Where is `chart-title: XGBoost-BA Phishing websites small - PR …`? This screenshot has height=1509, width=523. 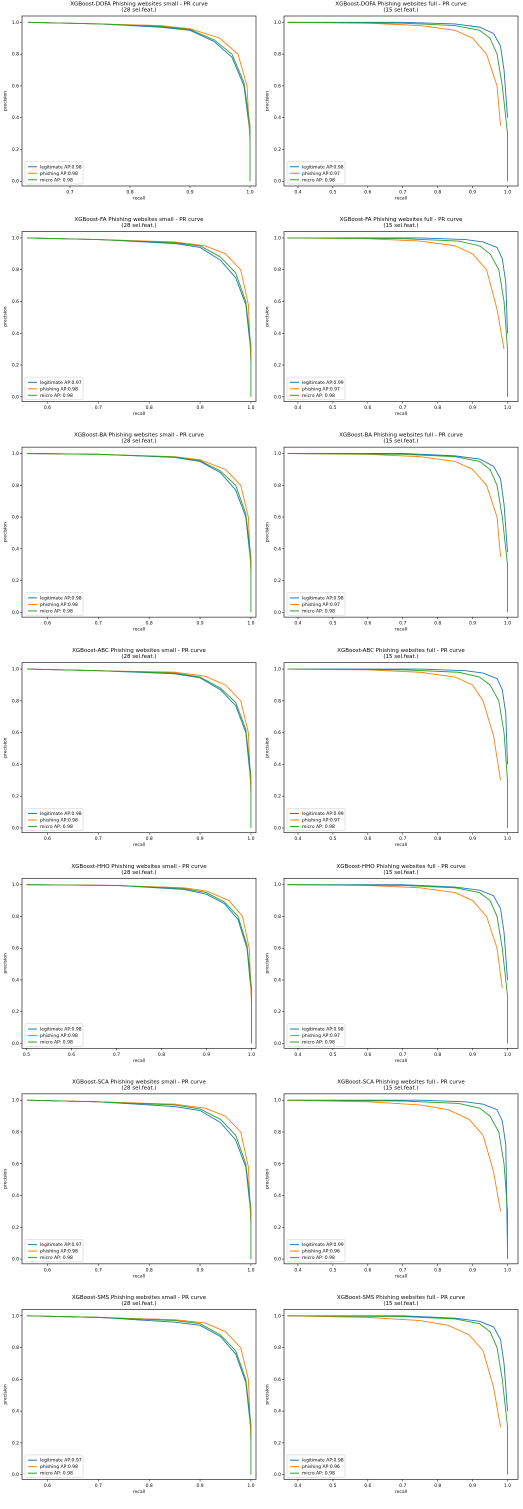
chart-title: XGBoost-BA Phishing websites small - PR … is located at coordinates (139, 436).